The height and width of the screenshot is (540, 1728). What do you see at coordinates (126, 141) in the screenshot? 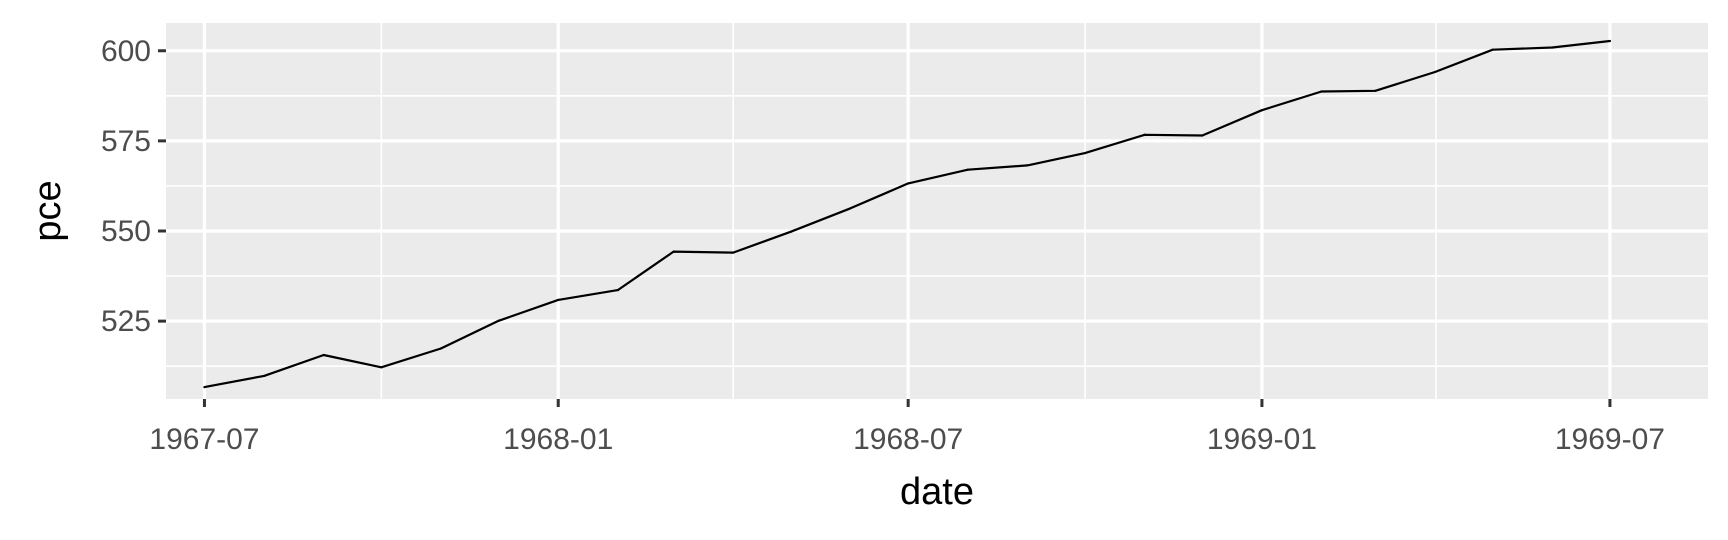
I see `y-tick-label: 575` at bounding box center [126, 141].